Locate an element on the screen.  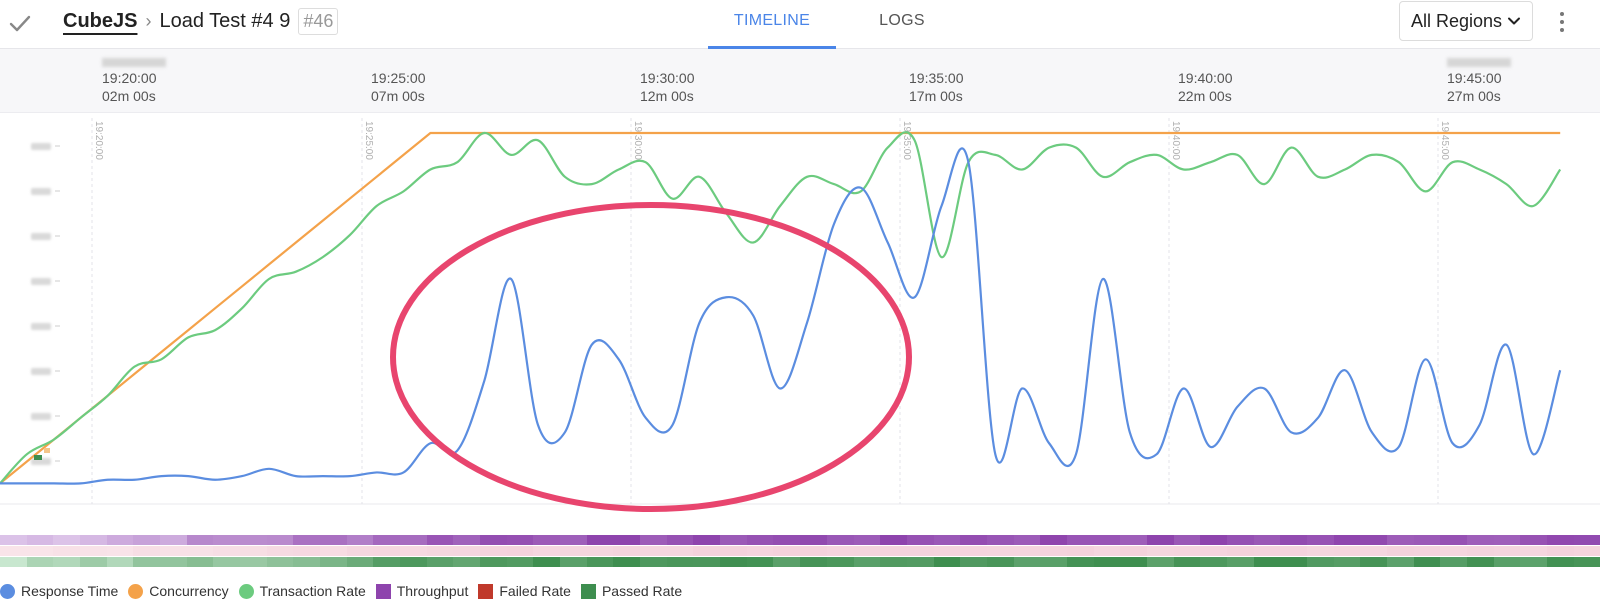
tick-elapsed: 02m 00s is located at coordinates (129, 96).